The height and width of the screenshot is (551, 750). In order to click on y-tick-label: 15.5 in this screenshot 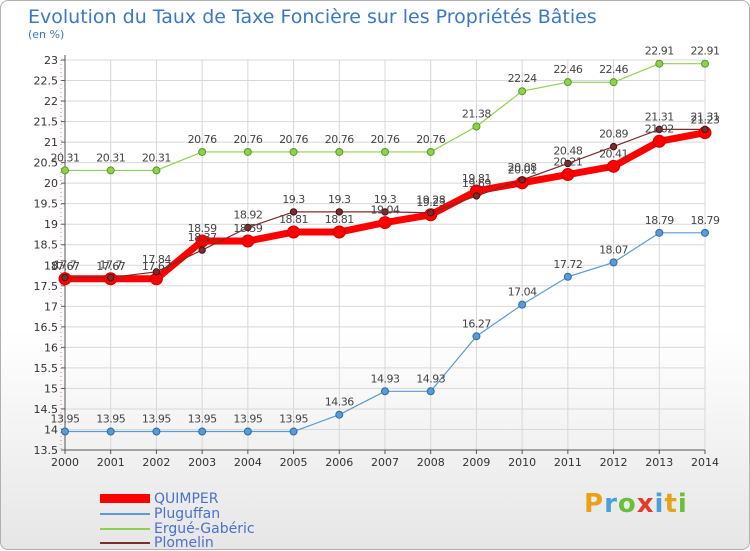, I will do `click(46, 368)`.